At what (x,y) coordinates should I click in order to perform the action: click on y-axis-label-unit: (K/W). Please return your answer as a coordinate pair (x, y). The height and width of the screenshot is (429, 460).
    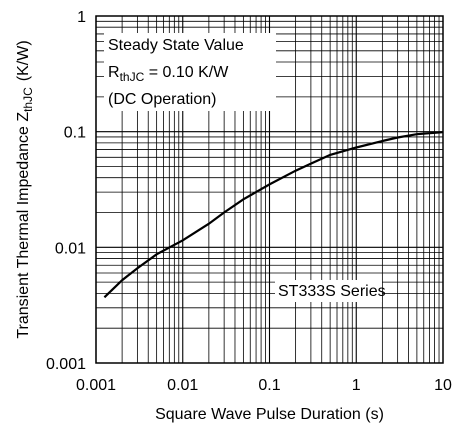
    Looking at the image, I should click on (23, 60).